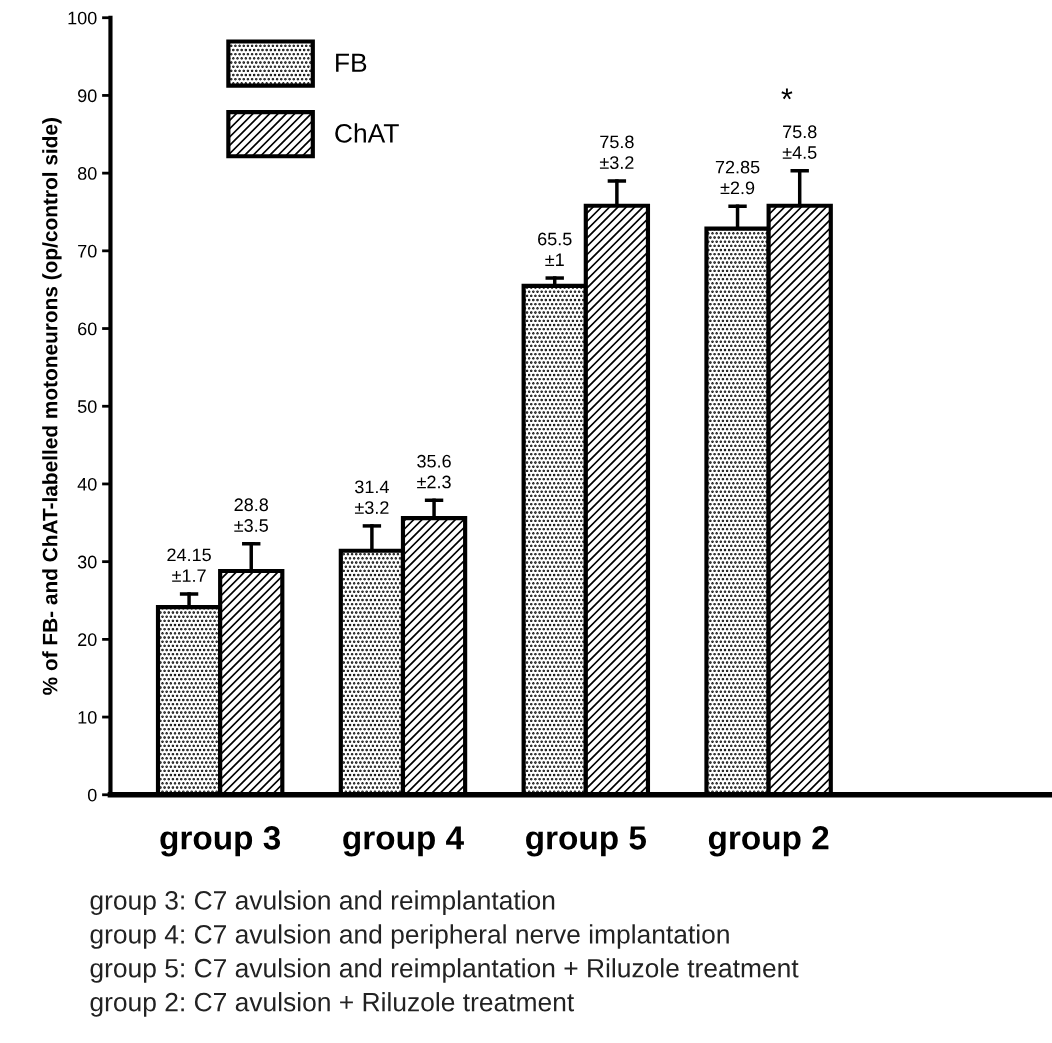  Describe the element at coordinates (87, 329) in the screenshot. I see `y-tick-label: 60` at that location.